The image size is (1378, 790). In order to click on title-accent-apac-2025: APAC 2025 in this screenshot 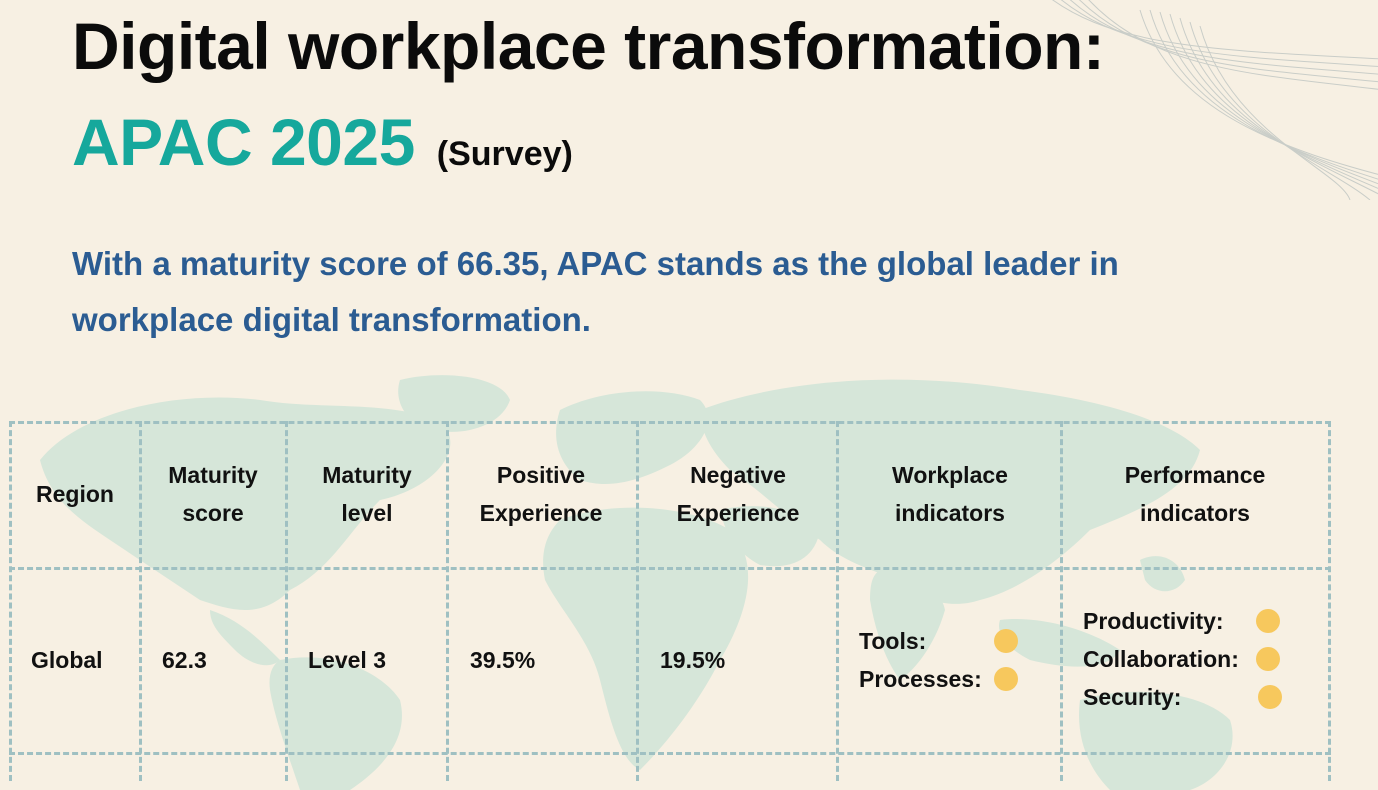, I will do `click(243, 142)`.